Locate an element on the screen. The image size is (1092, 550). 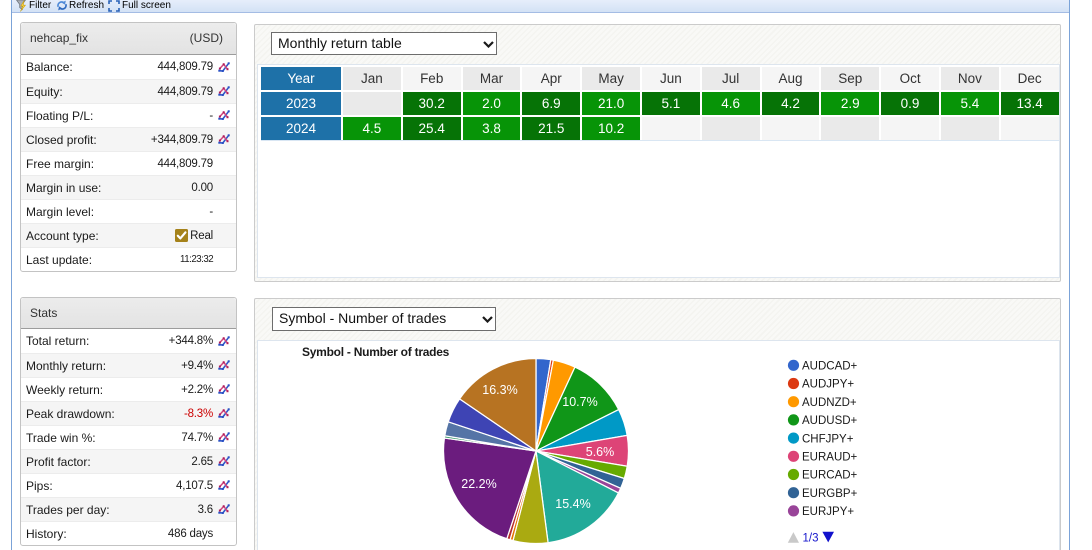
svg-text: AUDCAD+ is located at coordinates (830, 367).